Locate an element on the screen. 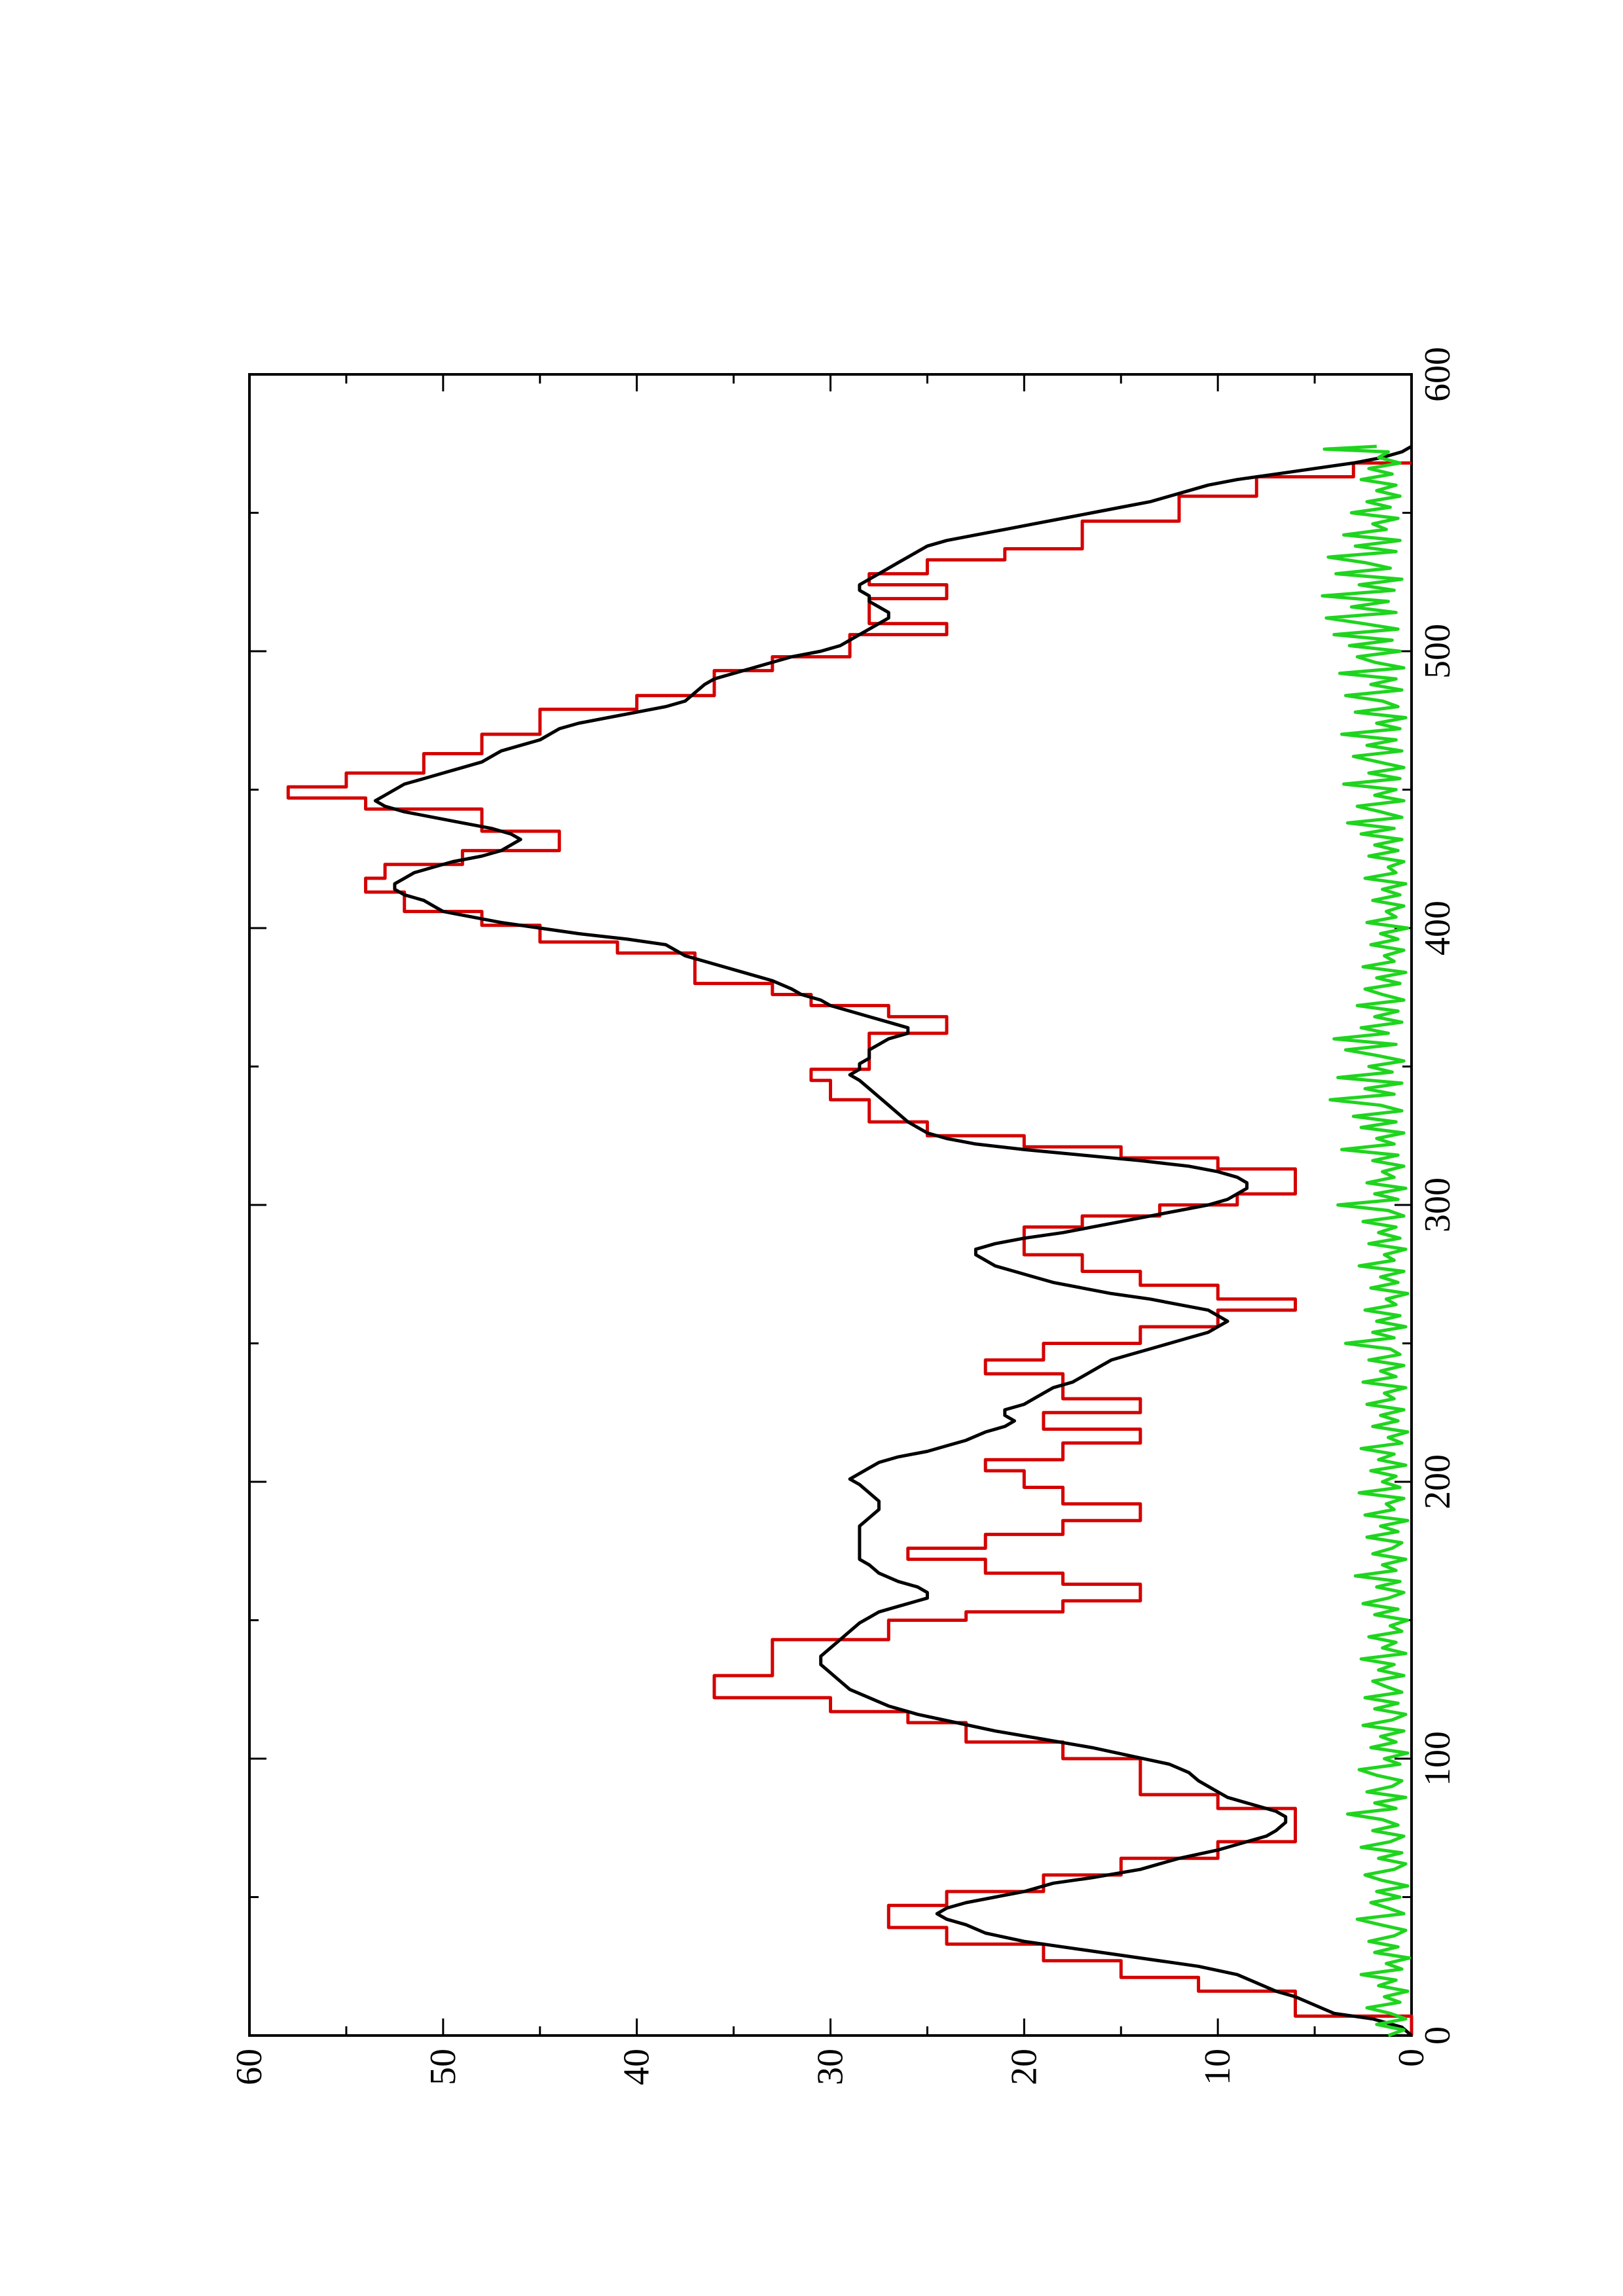 The image size is (1623, 2296). x-tick-label: 100 is located at coordinates (1437, 1759).